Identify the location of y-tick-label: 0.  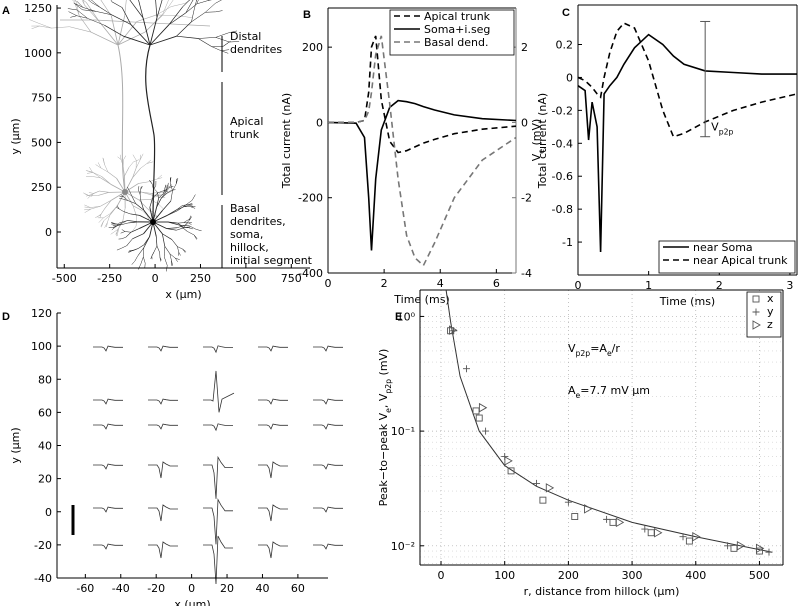
(48, 512).